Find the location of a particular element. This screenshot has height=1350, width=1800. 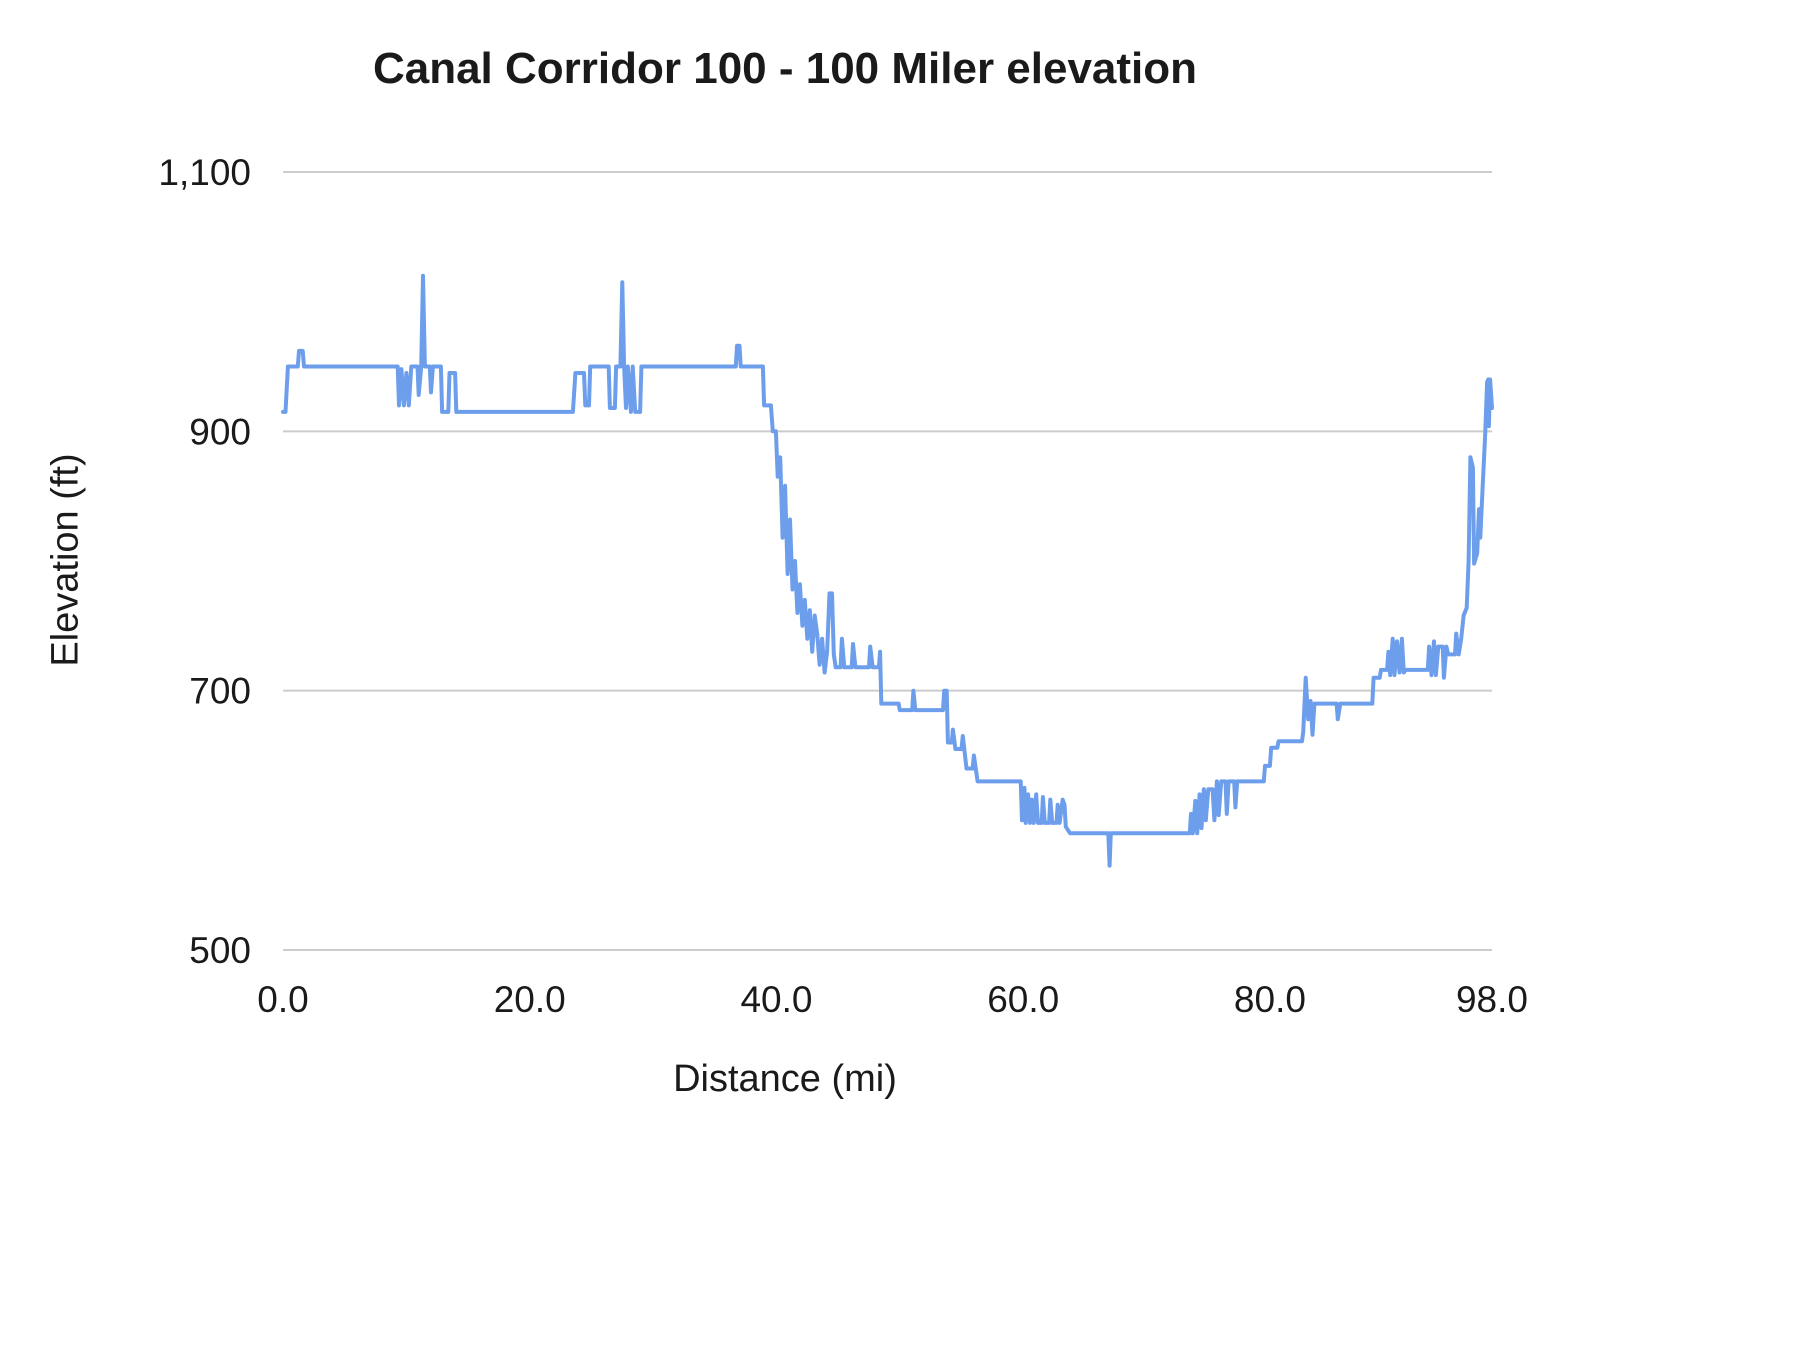

x-tick-label: 40.0 is located at coordinates (776, 999).